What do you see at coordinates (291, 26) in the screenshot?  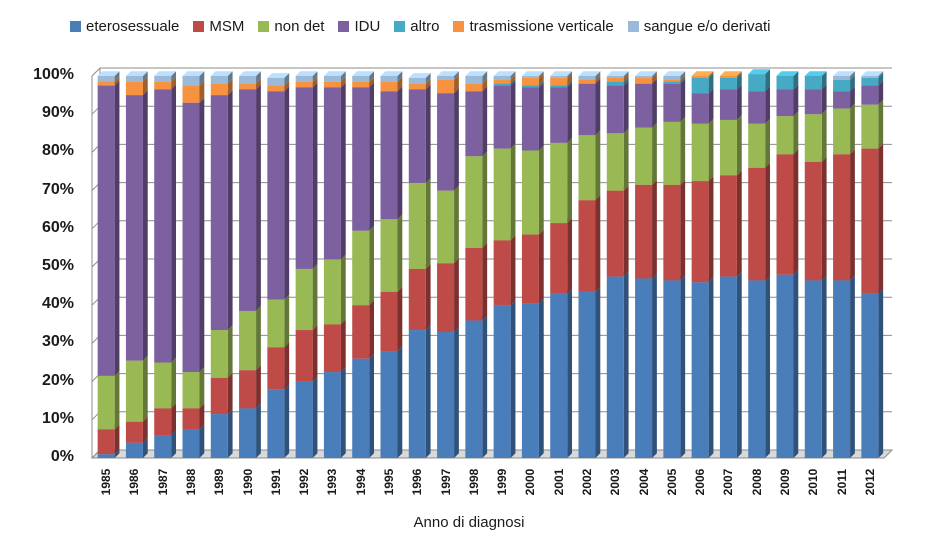 I see `legend-item: non det` at bounding box center [291, 26].